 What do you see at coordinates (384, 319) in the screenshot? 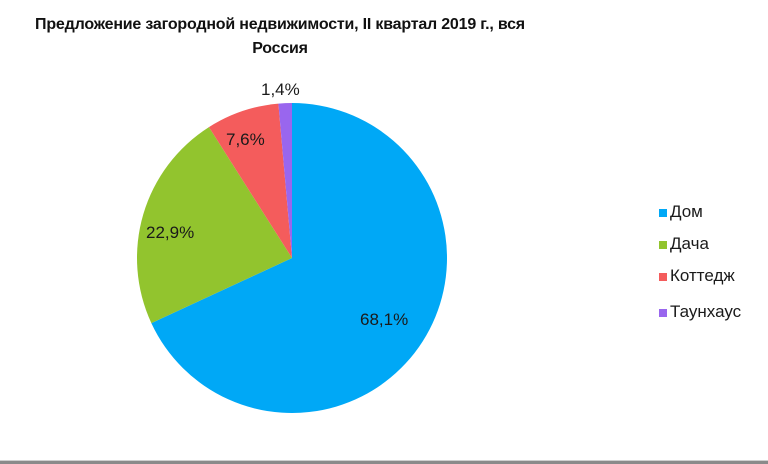
I see `label-dom: 68,1%` at bounding box center [384, 319].